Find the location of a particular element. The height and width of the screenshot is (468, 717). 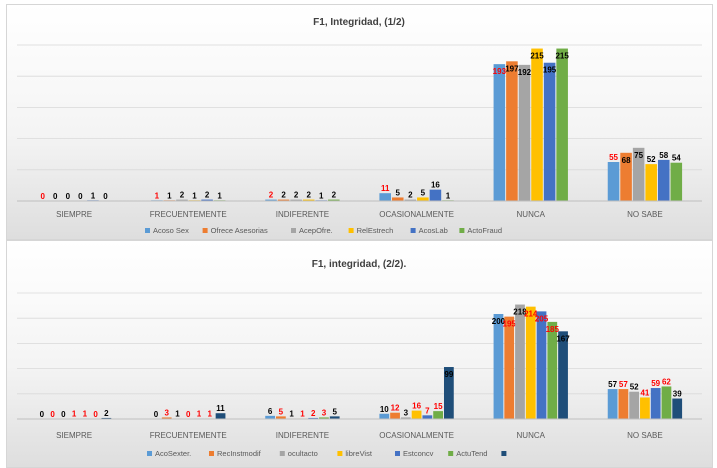

data-label: 58 is located at coordinates (663, 155).